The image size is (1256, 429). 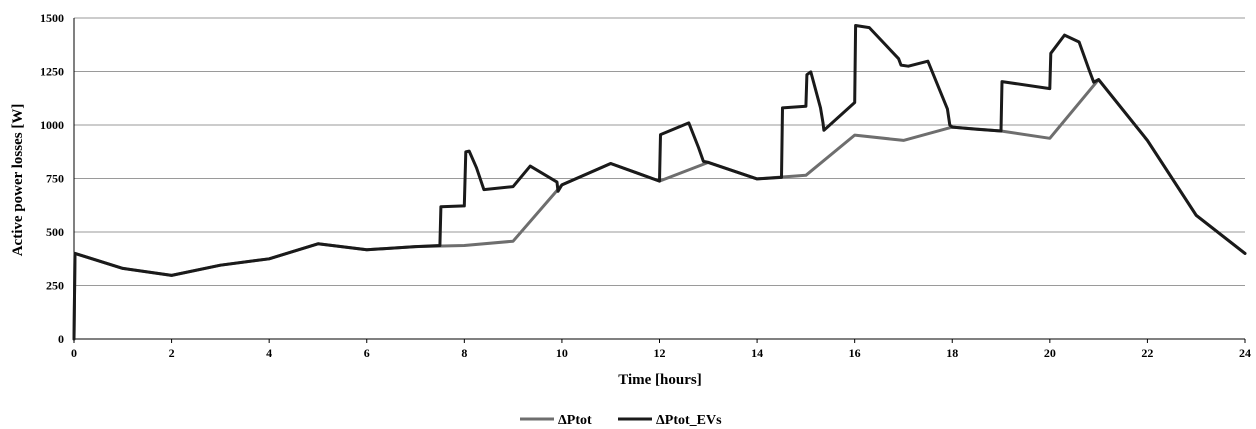 I want to click on y-tick-label: 1250, so click(x=52, y=72).